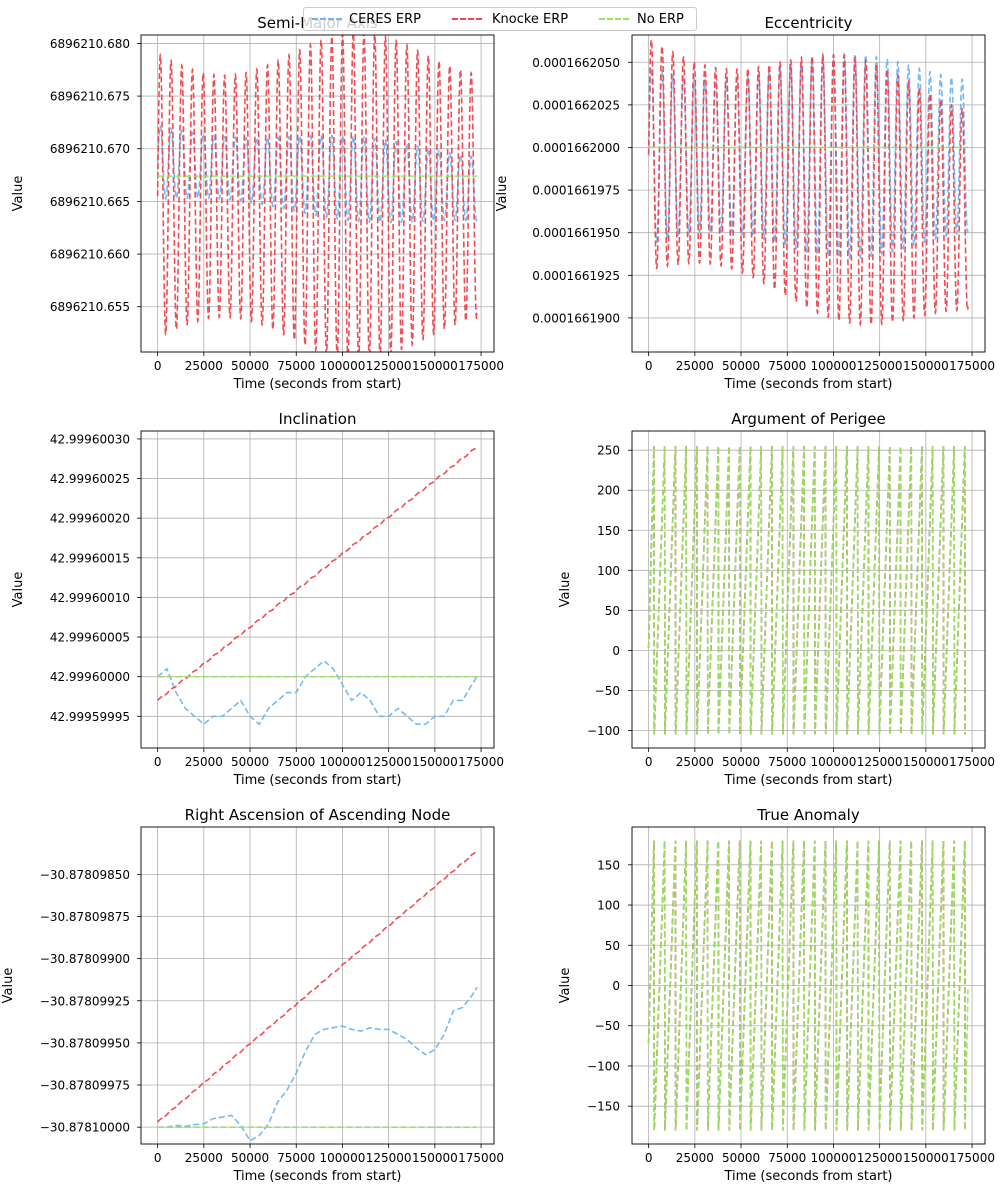 The image size is (1000, 1200). I want to click on y-tick-label: 0.0001661900, so click(576, 318).